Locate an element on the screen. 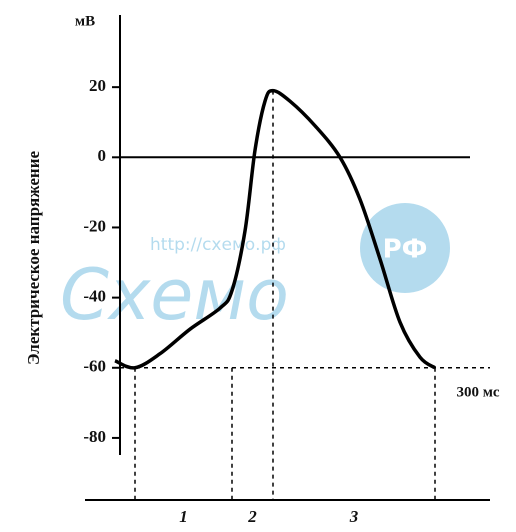 Image resolution: width=516 pixels, height=532 pixels. watermark-badge: РФ is located at coordinates (405, 250).